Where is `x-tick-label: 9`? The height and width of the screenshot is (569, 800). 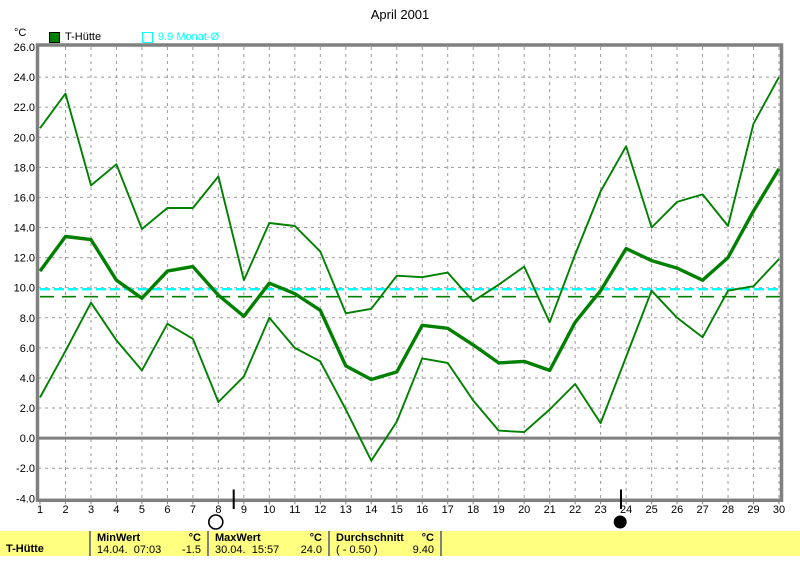 x-tick-label: 9 is located at coordinates (244, 510).